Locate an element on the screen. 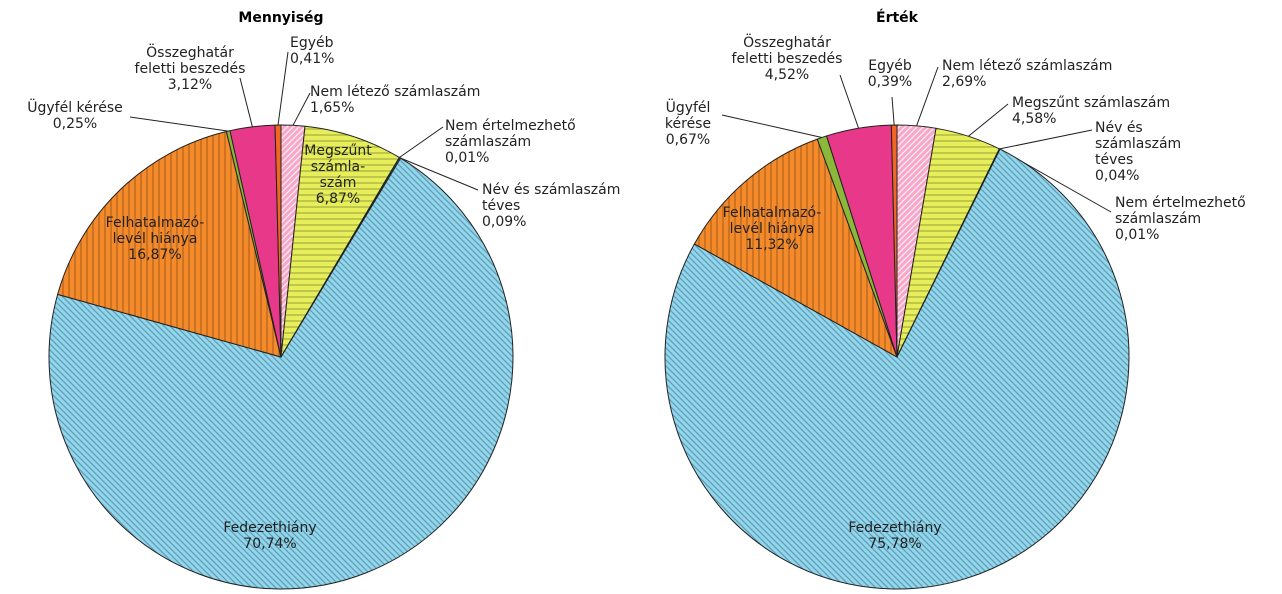 The image size is (1282, 594). value-label: 1,65% is located at coordinates (332, 108).